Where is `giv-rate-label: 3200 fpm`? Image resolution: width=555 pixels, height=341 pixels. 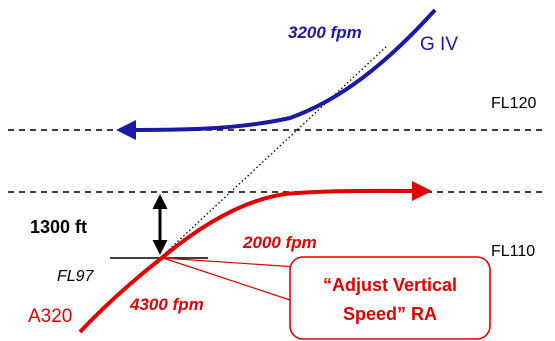
giv-rate-label: 3200 fpm is located at coordinates (325, 32).